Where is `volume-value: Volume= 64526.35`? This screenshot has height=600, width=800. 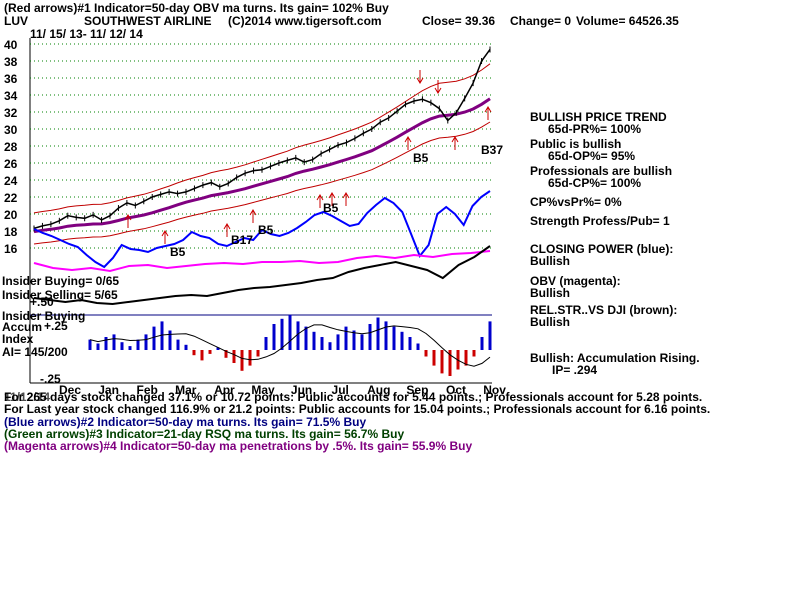 volume-value: Volume= 64526.35 is located at coordinates (627, 21).